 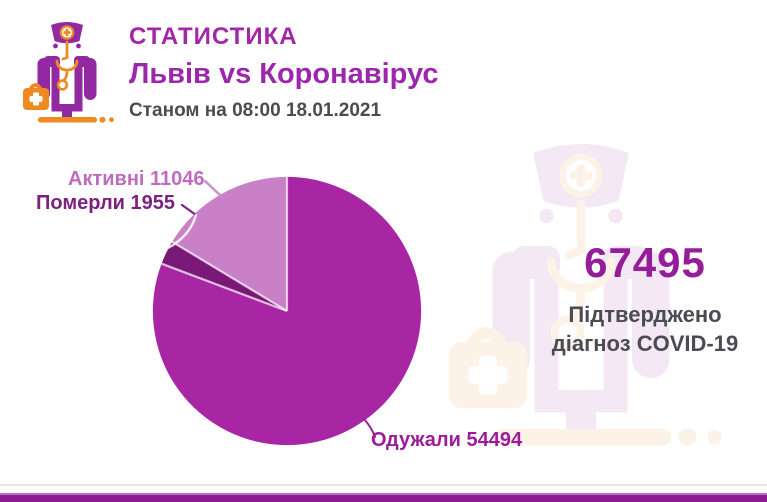 I want to click on pie-slice-Активні, so click(x=229, y=243).